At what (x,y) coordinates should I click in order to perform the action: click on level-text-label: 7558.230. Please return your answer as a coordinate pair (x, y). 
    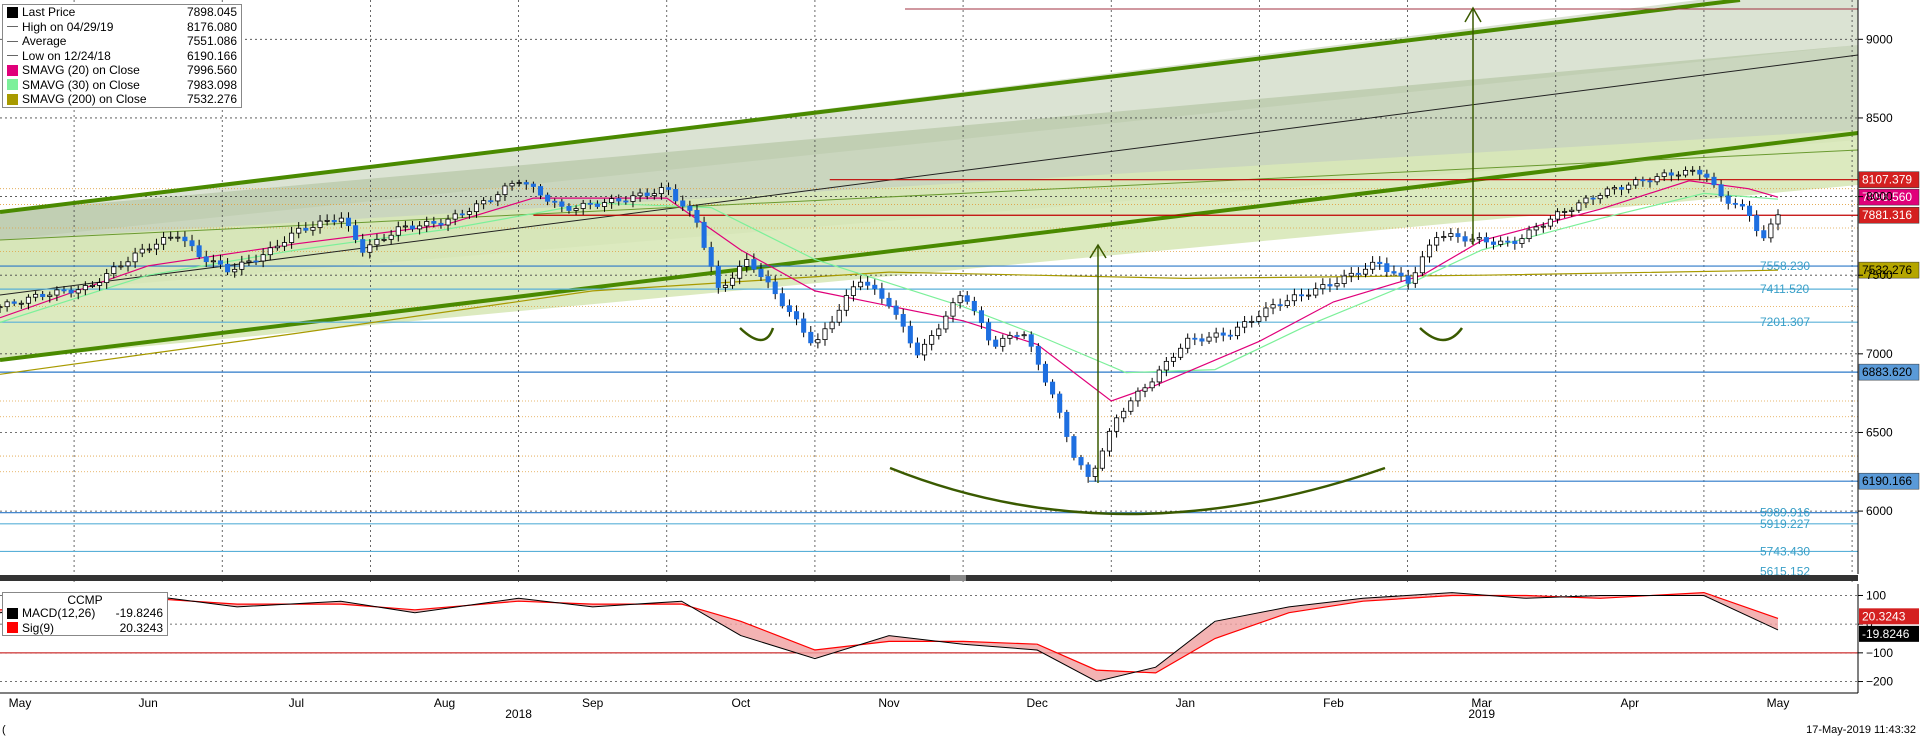
    Looking at the image, I should click on (1785, 266).